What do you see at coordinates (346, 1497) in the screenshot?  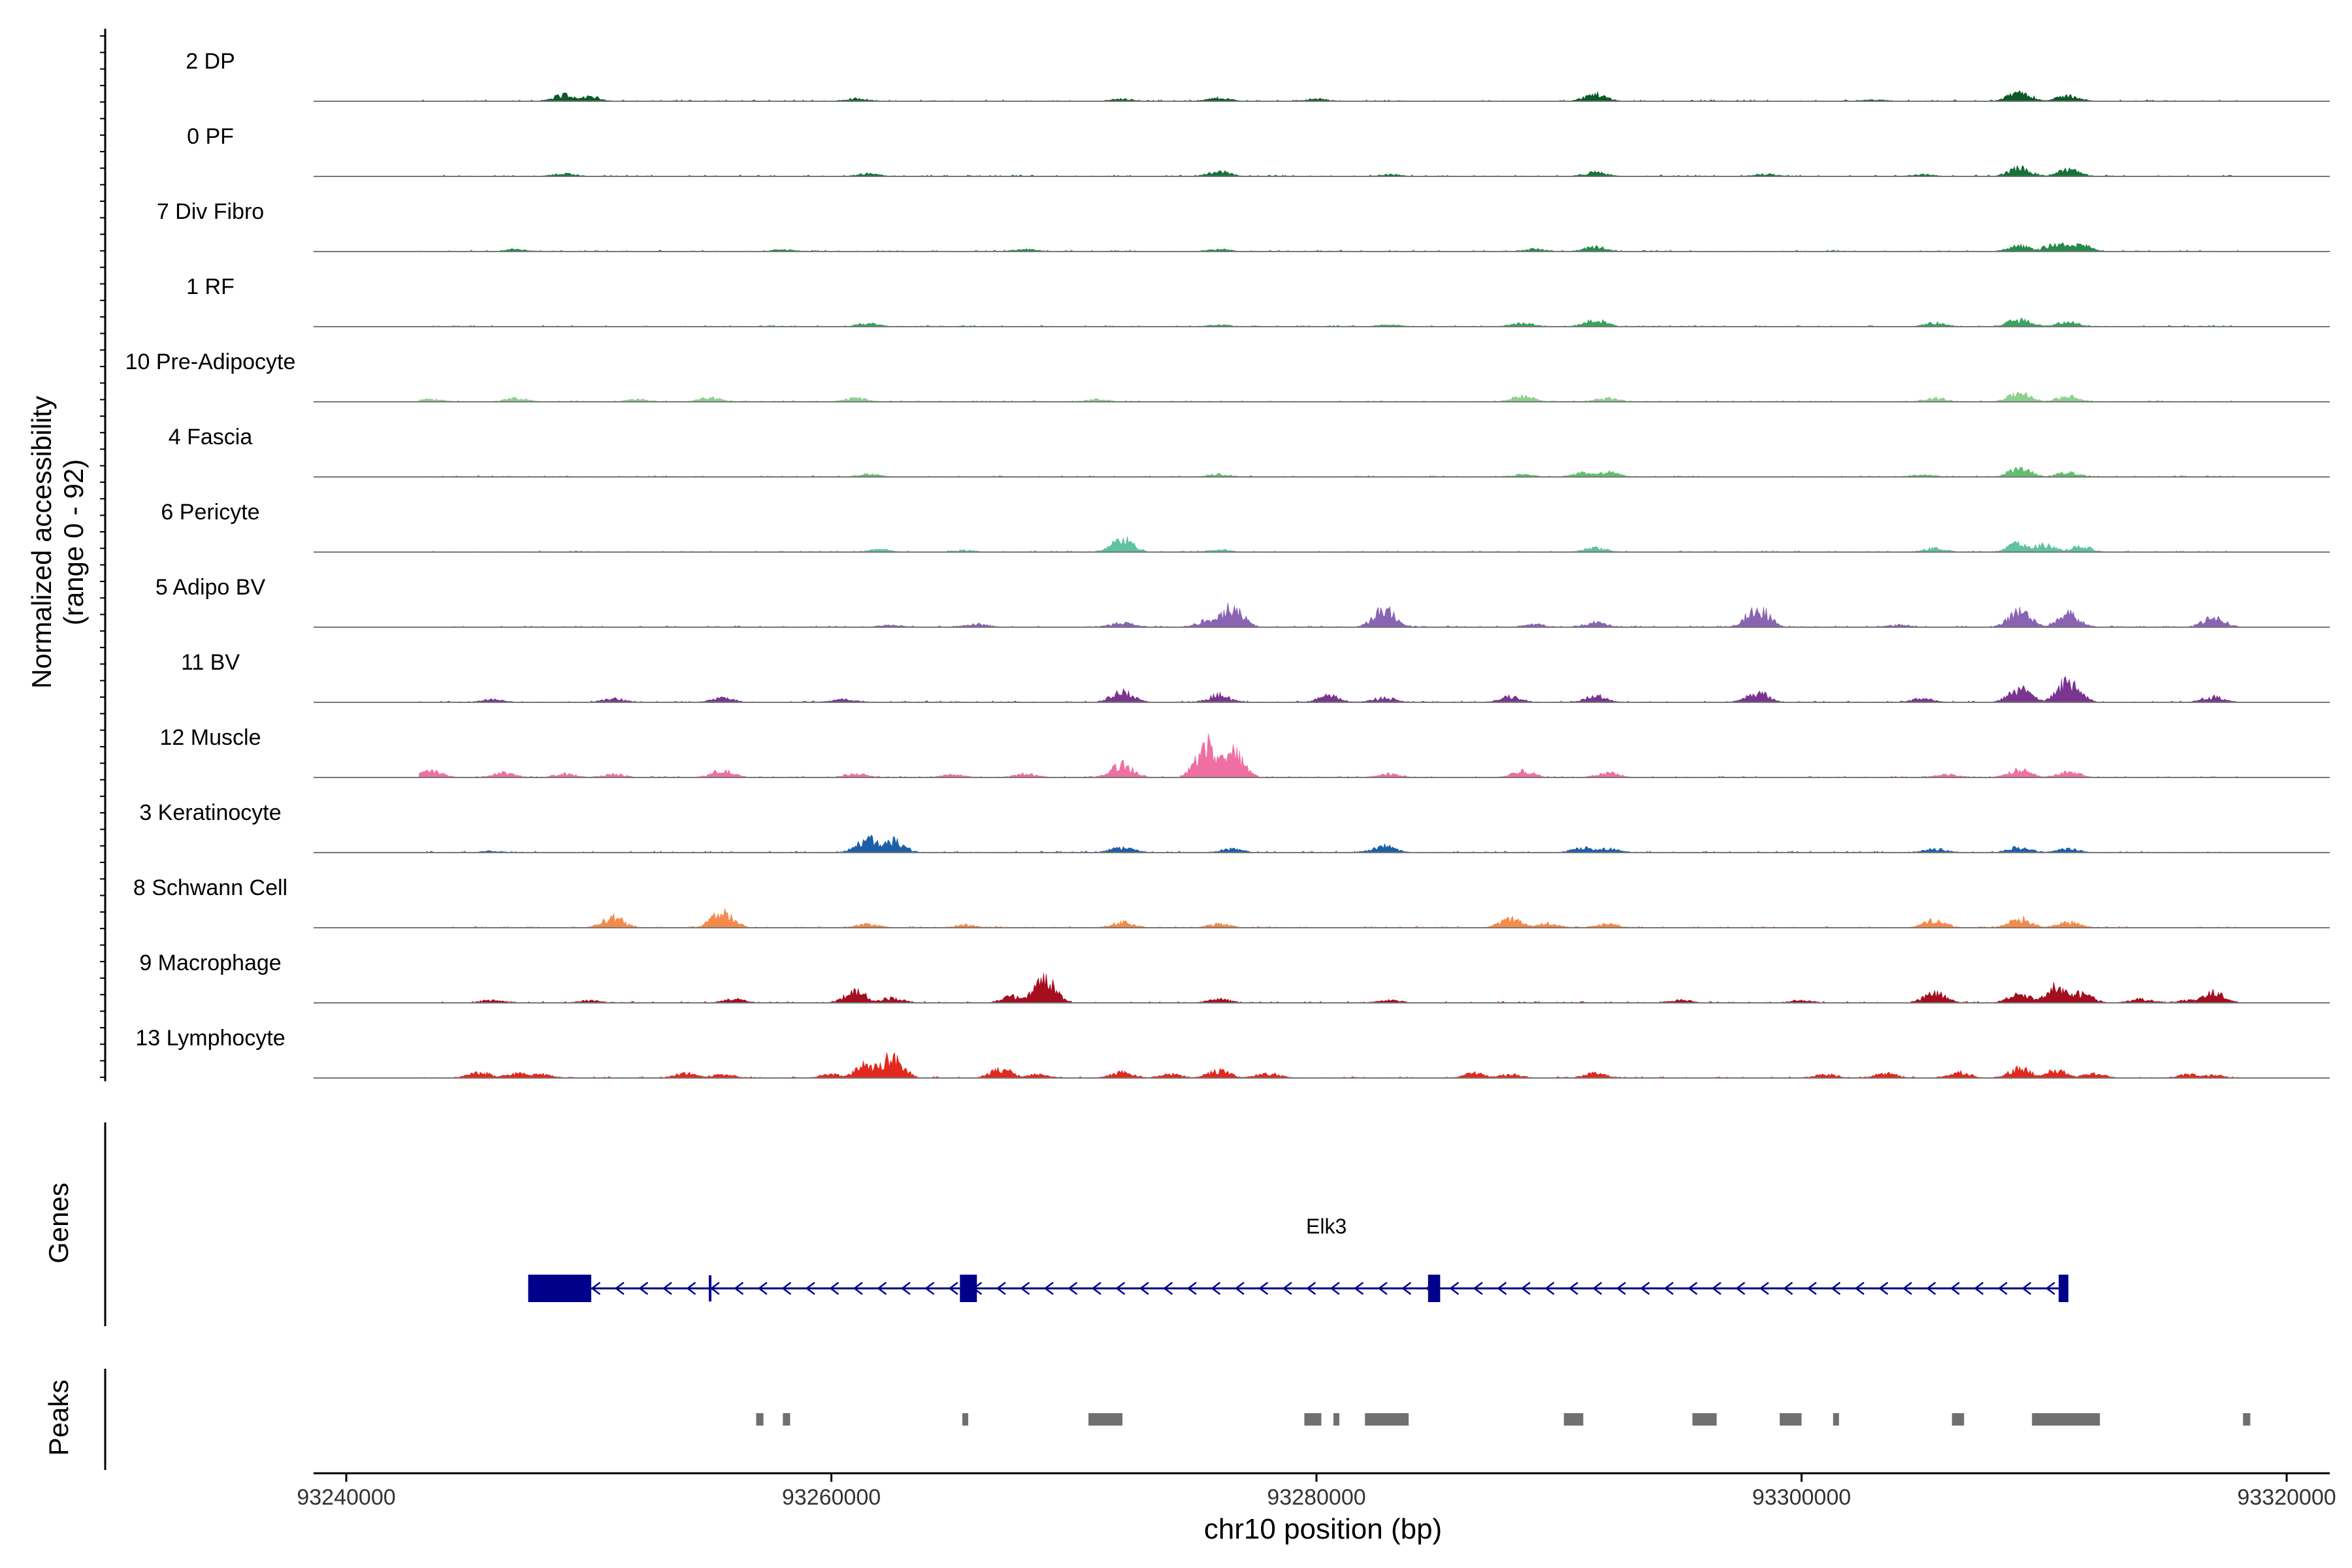 I see `x-tick-label: 93240000` at bounding box center [346, 1497].